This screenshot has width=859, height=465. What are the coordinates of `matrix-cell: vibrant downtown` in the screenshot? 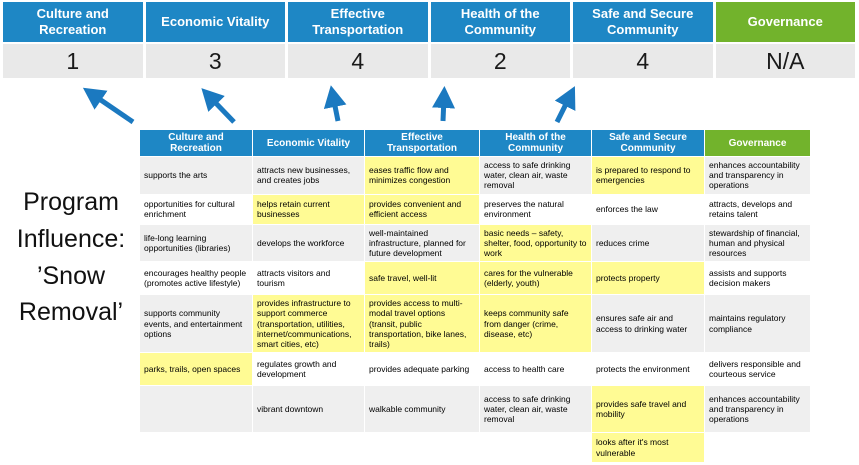 It's located at (308, 409).